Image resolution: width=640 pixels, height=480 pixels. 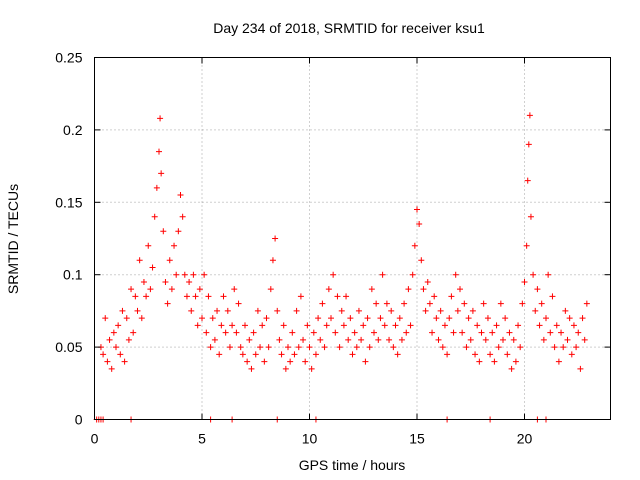 I want to click on y-tick-labels: 0 0.05 0.1 0.15 0.2 0.25, so click(x=68, y=239).